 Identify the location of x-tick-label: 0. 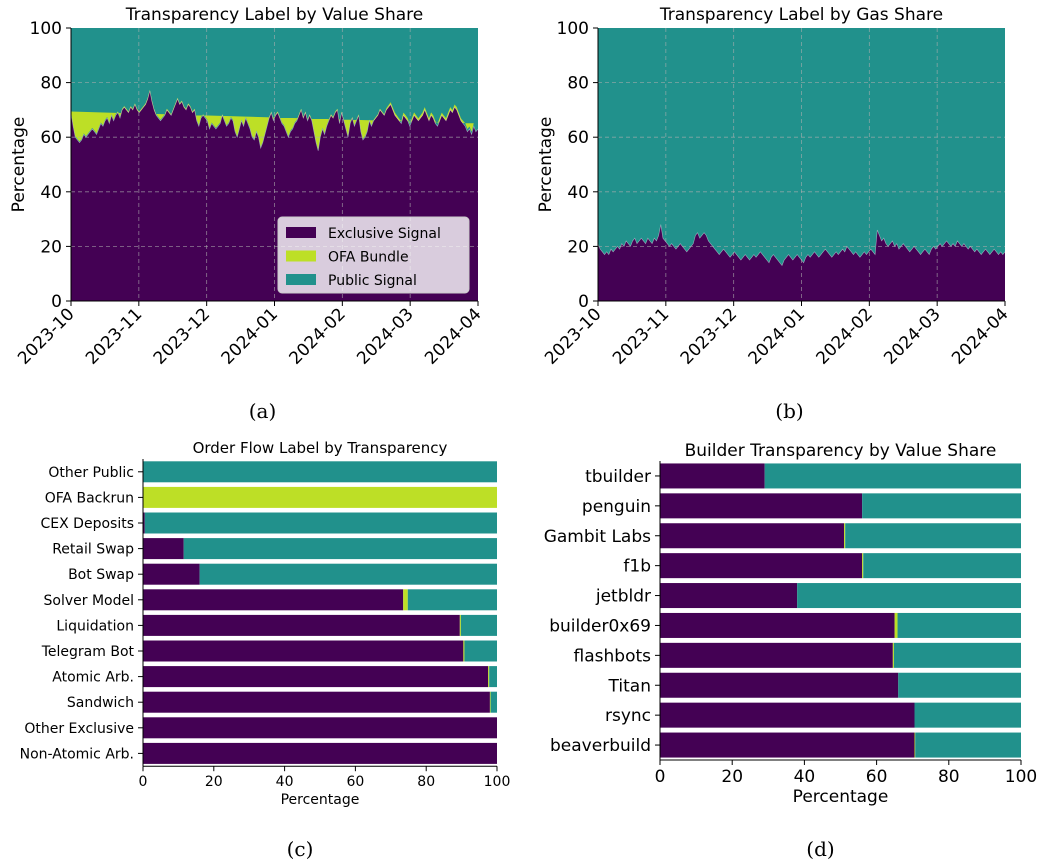
(143, 782).